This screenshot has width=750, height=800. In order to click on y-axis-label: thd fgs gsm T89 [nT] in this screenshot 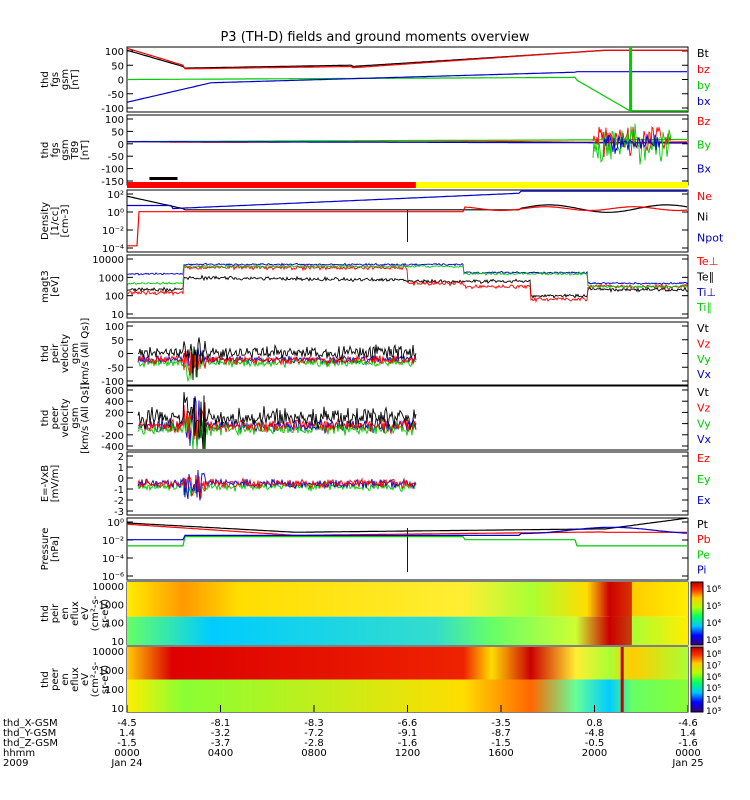, I will do `click(65, 149)`.